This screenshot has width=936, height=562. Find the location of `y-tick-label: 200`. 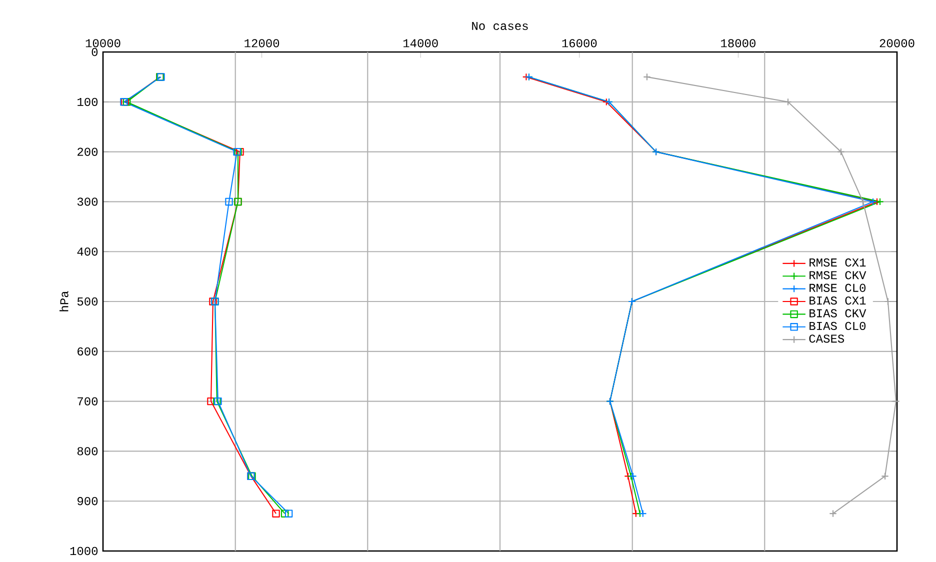

y-tick-label: 200 is located at coordinates (88, 152).